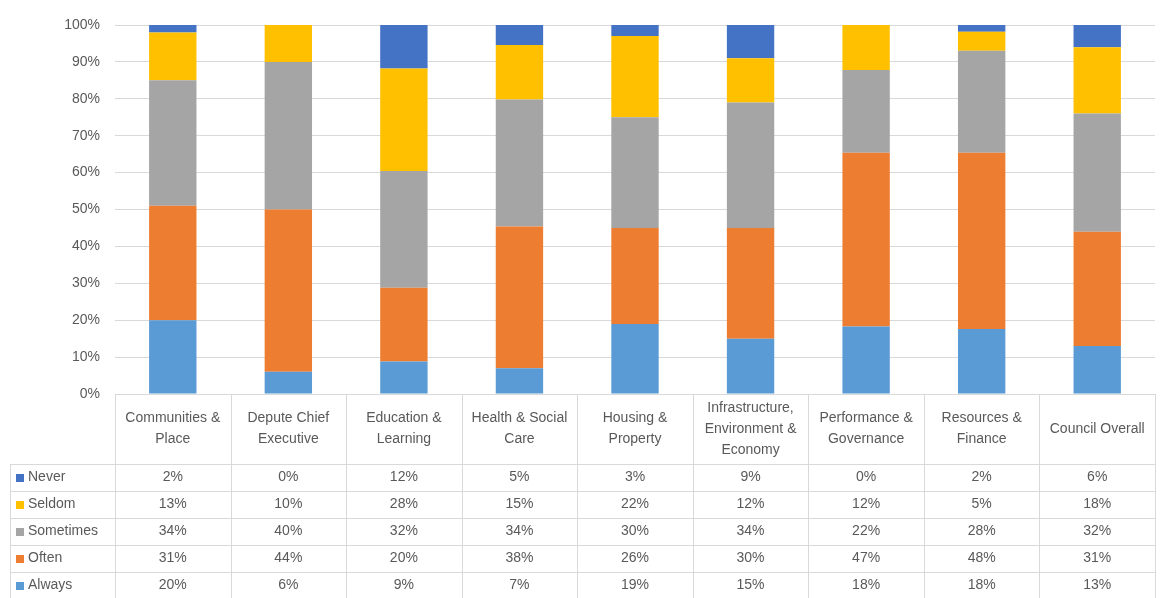  I want to click on y-tick-label: 30%, so click(85, 282).